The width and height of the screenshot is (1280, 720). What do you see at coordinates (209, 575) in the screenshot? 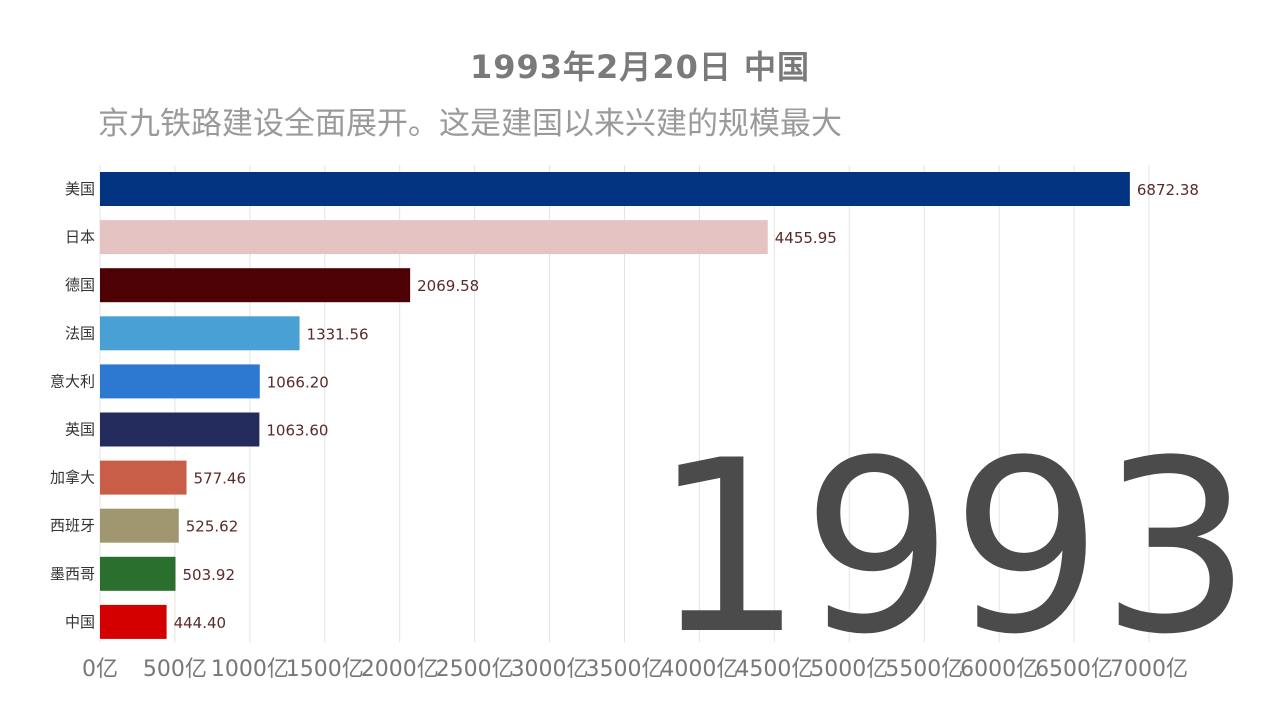
I see `value-label: 503.92` at bounding box center [209, 575].